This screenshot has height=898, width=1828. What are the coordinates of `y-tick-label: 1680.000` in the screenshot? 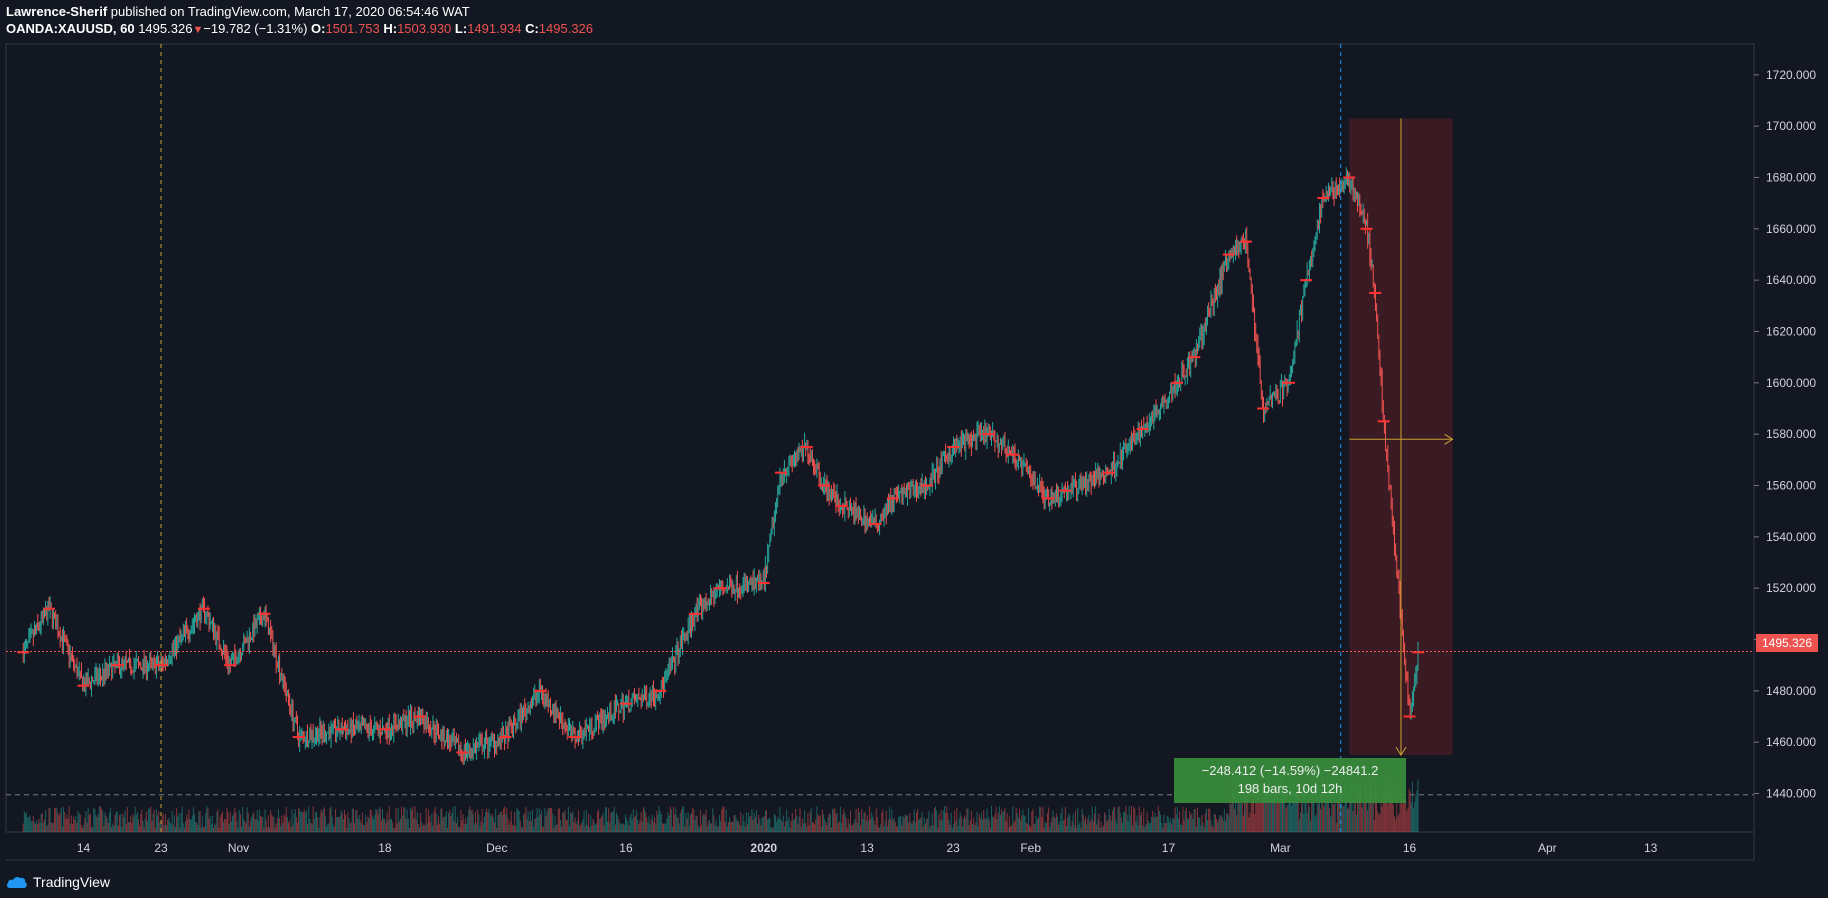 It's located at (1791, 177).